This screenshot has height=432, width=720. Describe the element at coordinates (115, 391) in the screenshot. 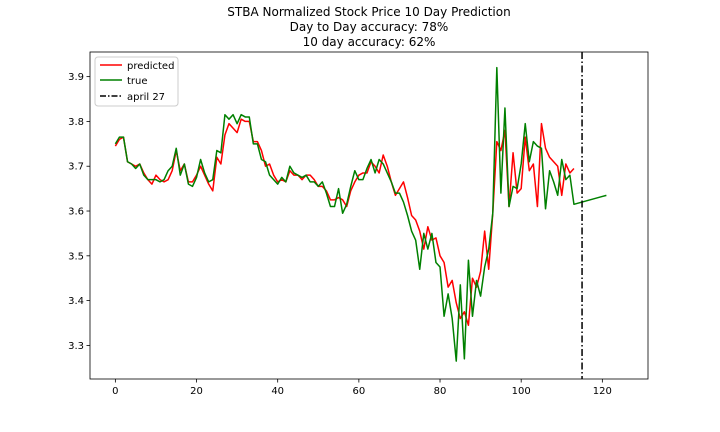

I see `x-tick-label: 0` at that location.